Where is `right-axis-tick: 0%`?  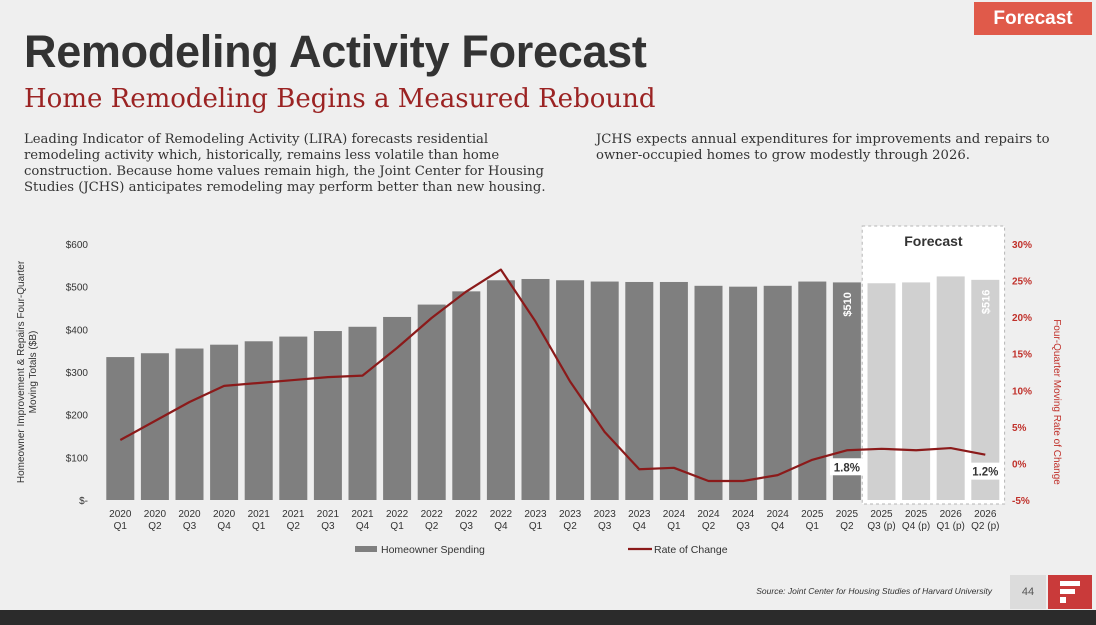
right-axis-tick: 0% is located at coordinates (1019, 464).